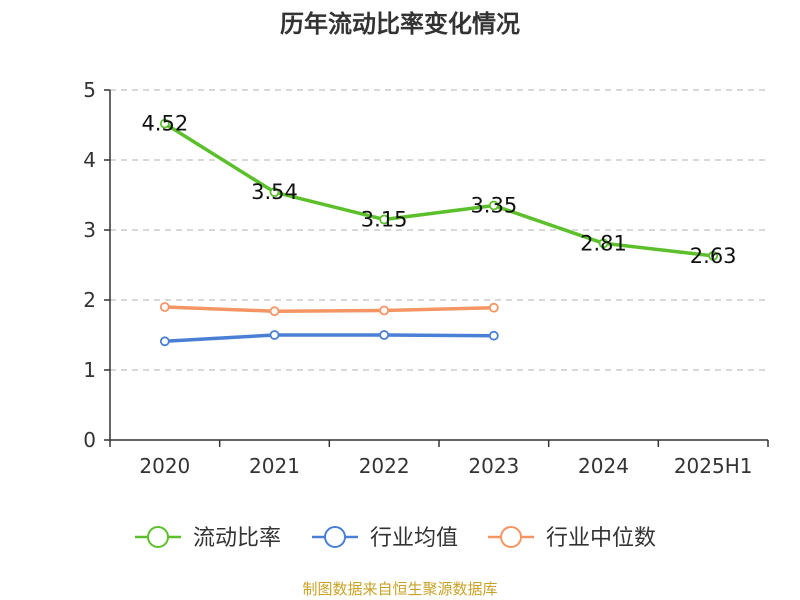 The width and height of the screenshot is (800, 600). Describe the element at coordinates (89, 230) in the screenshot. I see `y-tick-label: 3` at that location.